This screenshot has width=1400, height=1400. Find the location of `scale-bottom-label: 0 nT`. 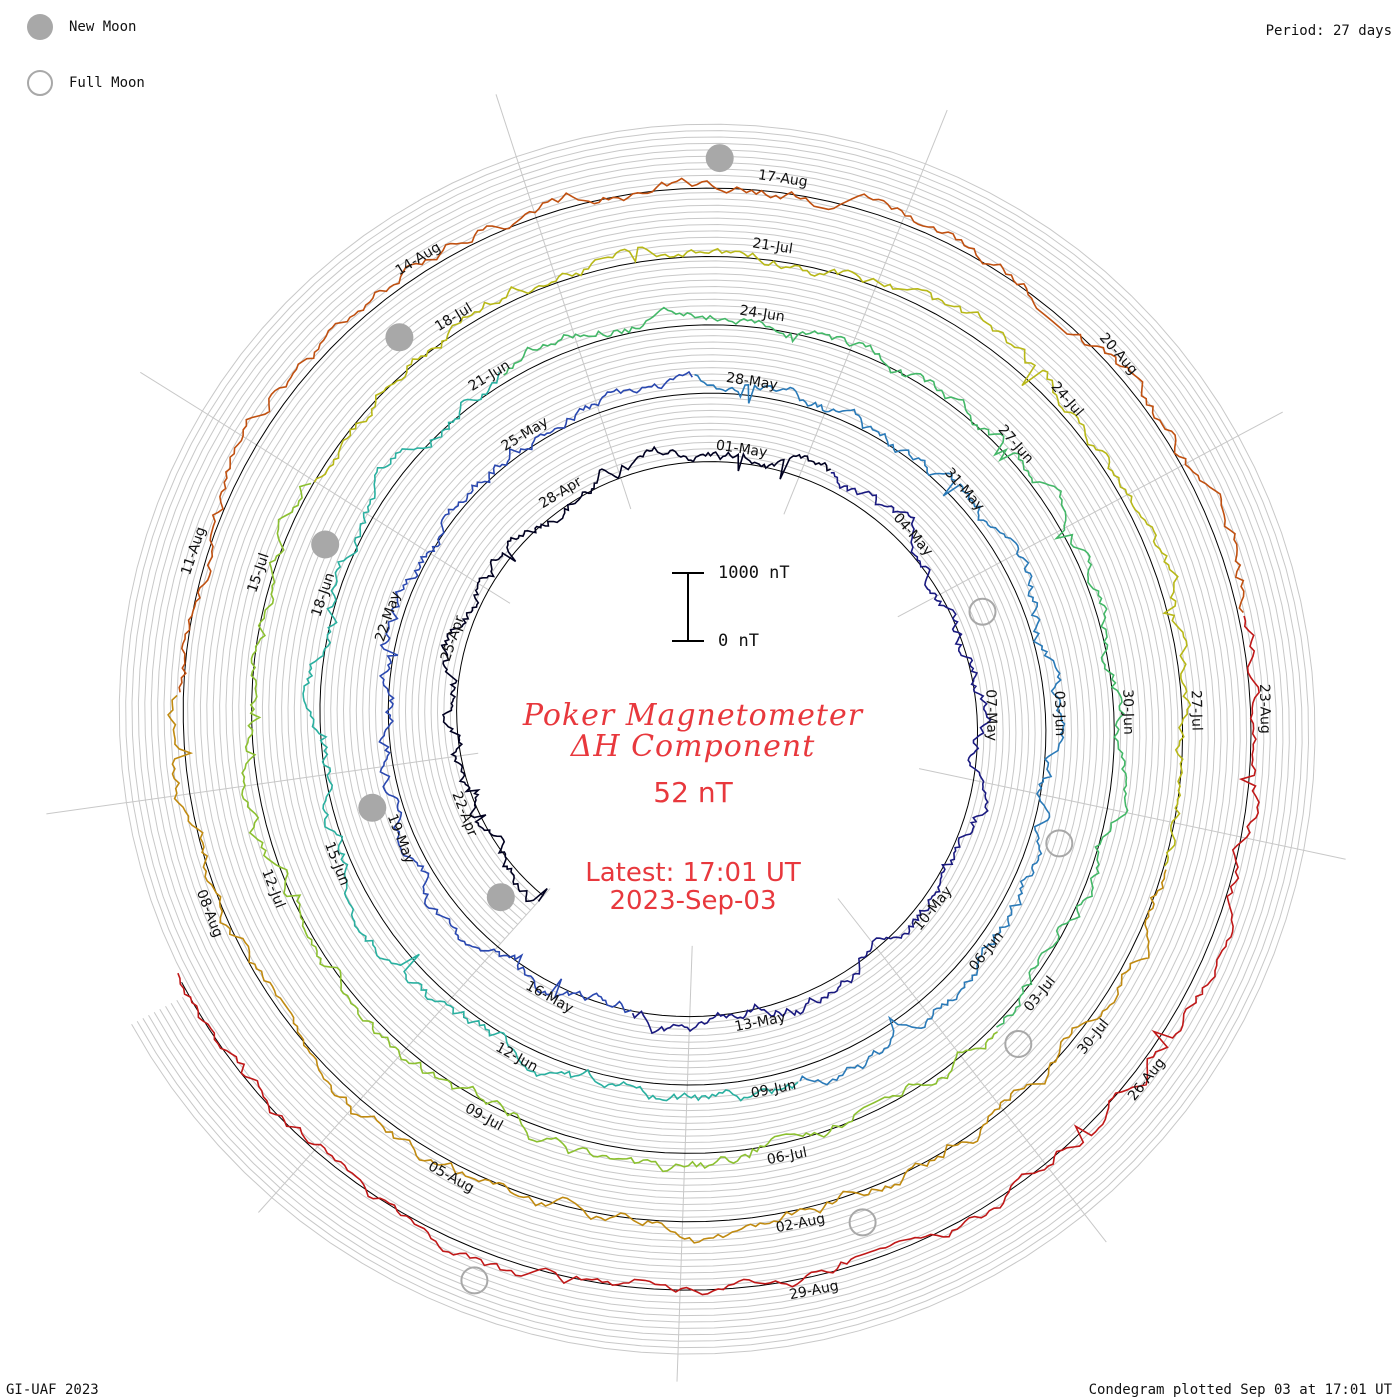

scale-bottom-label: 0 nT is located at coordinates (738, 641).